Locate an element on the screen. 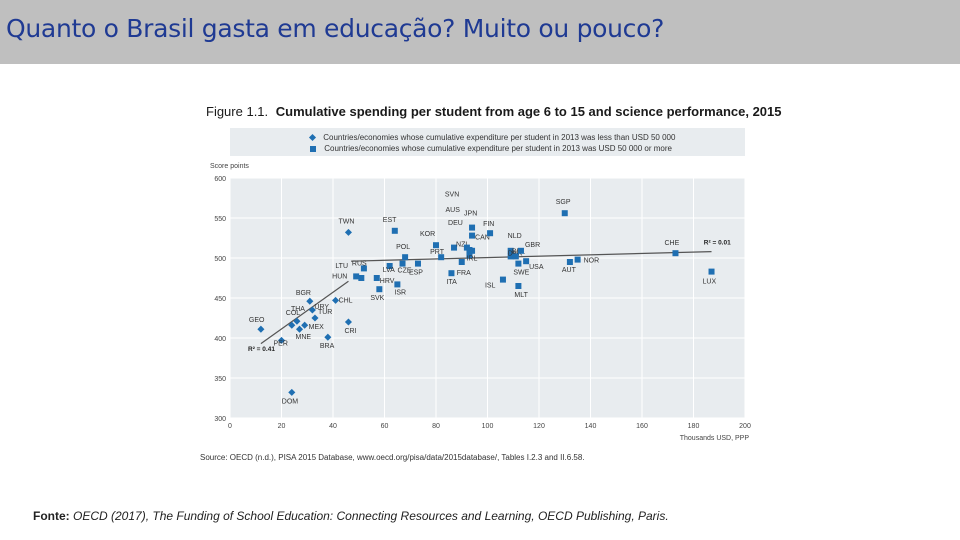  point-label-chl: CHL is located at coordinates (346, 300).